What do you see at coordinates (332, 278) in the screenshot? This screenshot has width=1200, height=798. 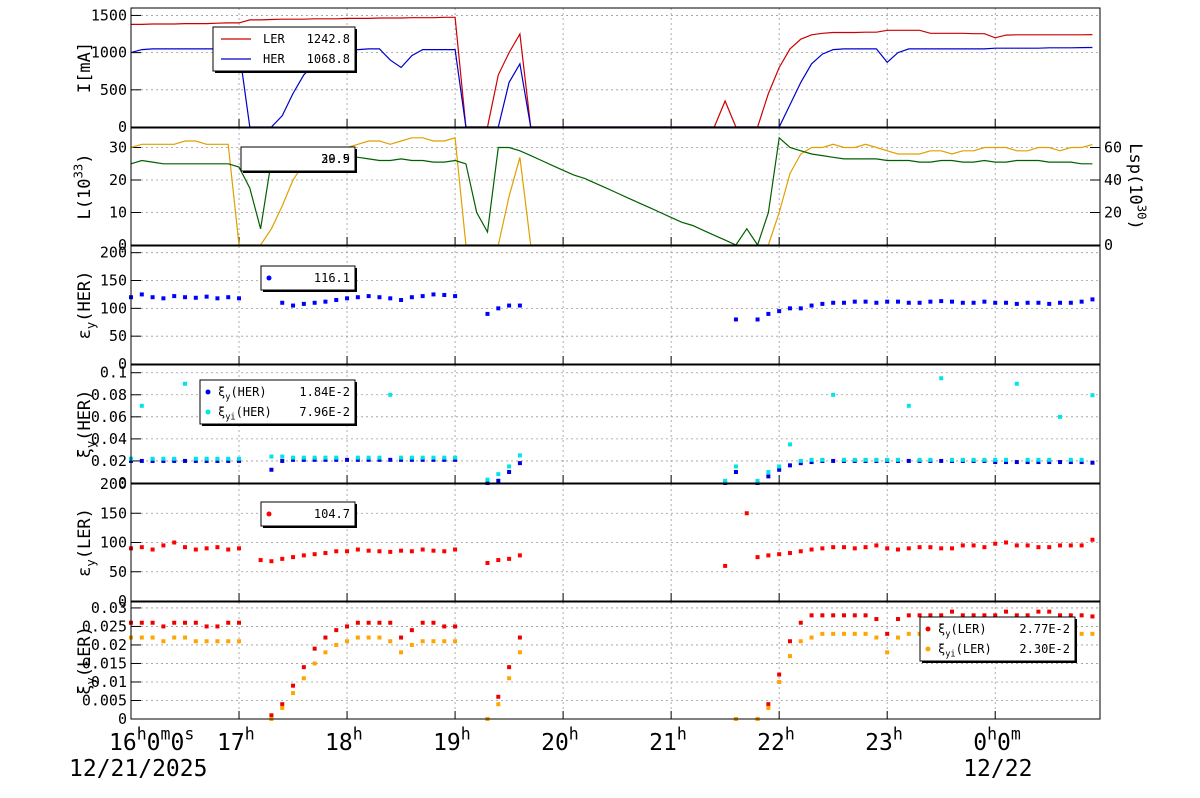 I see `legend-value: 116.1` at bounding box center [332, 278].